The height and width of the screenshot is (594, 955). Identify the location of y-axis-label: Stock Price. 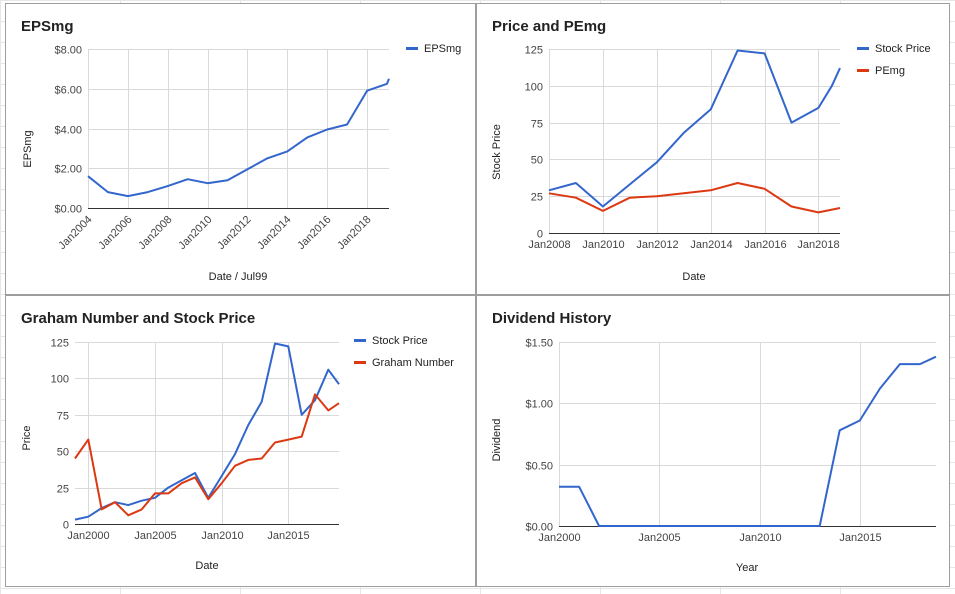
(497, 152).